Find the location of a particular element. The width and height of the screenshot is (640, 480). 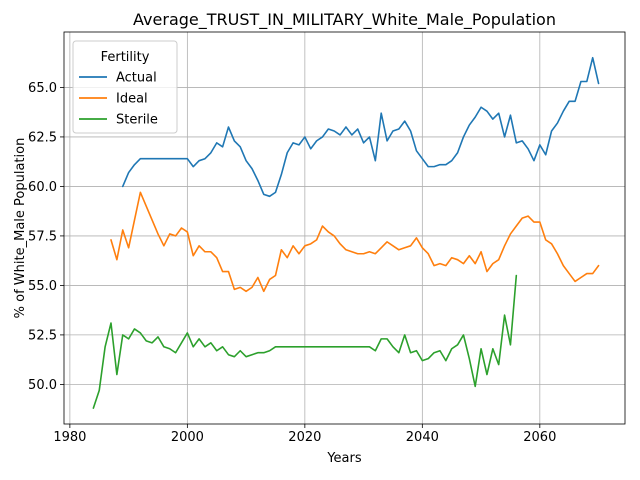

legend-box is located at coordinates (125, 87).